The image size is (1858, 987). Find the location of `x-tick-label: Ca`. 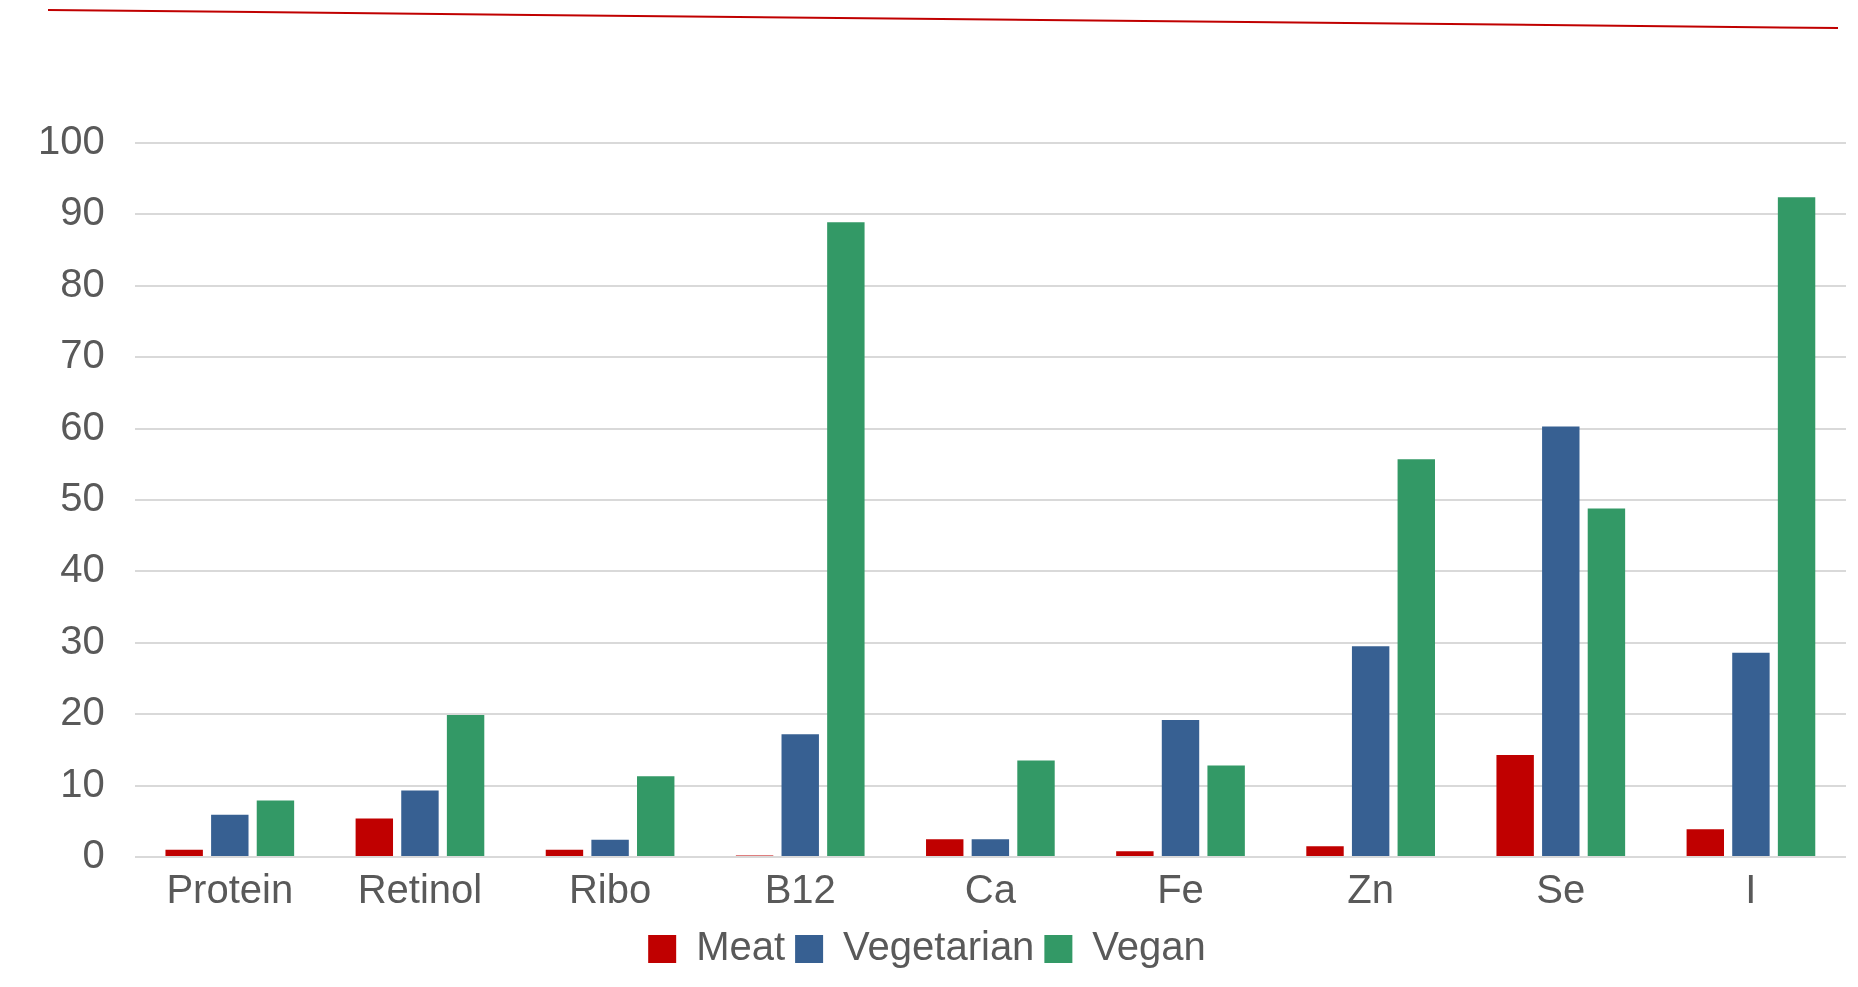

x-tick-label: Ca is located at coordinates (990, 889).